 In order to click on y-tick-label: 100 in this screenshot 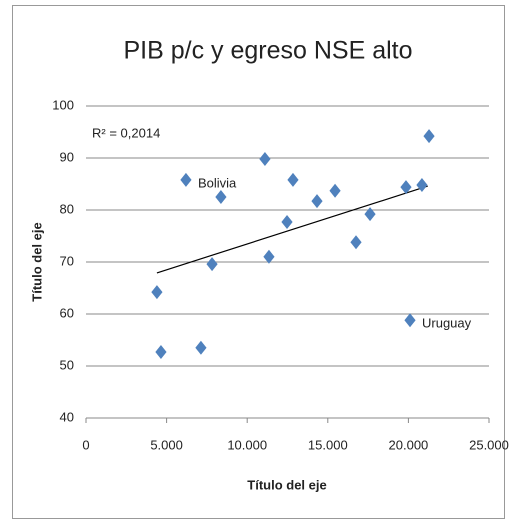, I will do `click(63, 104)`.